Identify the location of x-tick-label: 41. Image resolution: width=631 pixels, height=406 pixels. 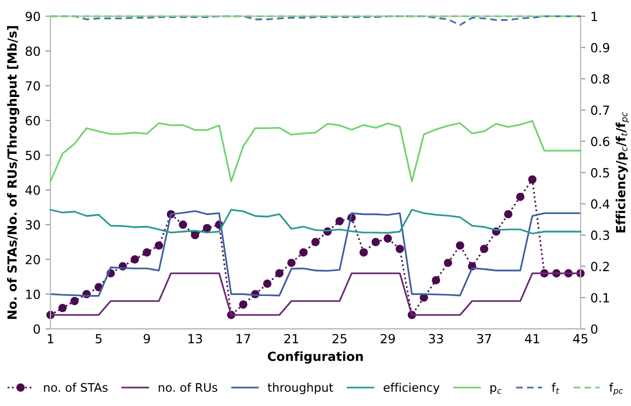
(532, 339).